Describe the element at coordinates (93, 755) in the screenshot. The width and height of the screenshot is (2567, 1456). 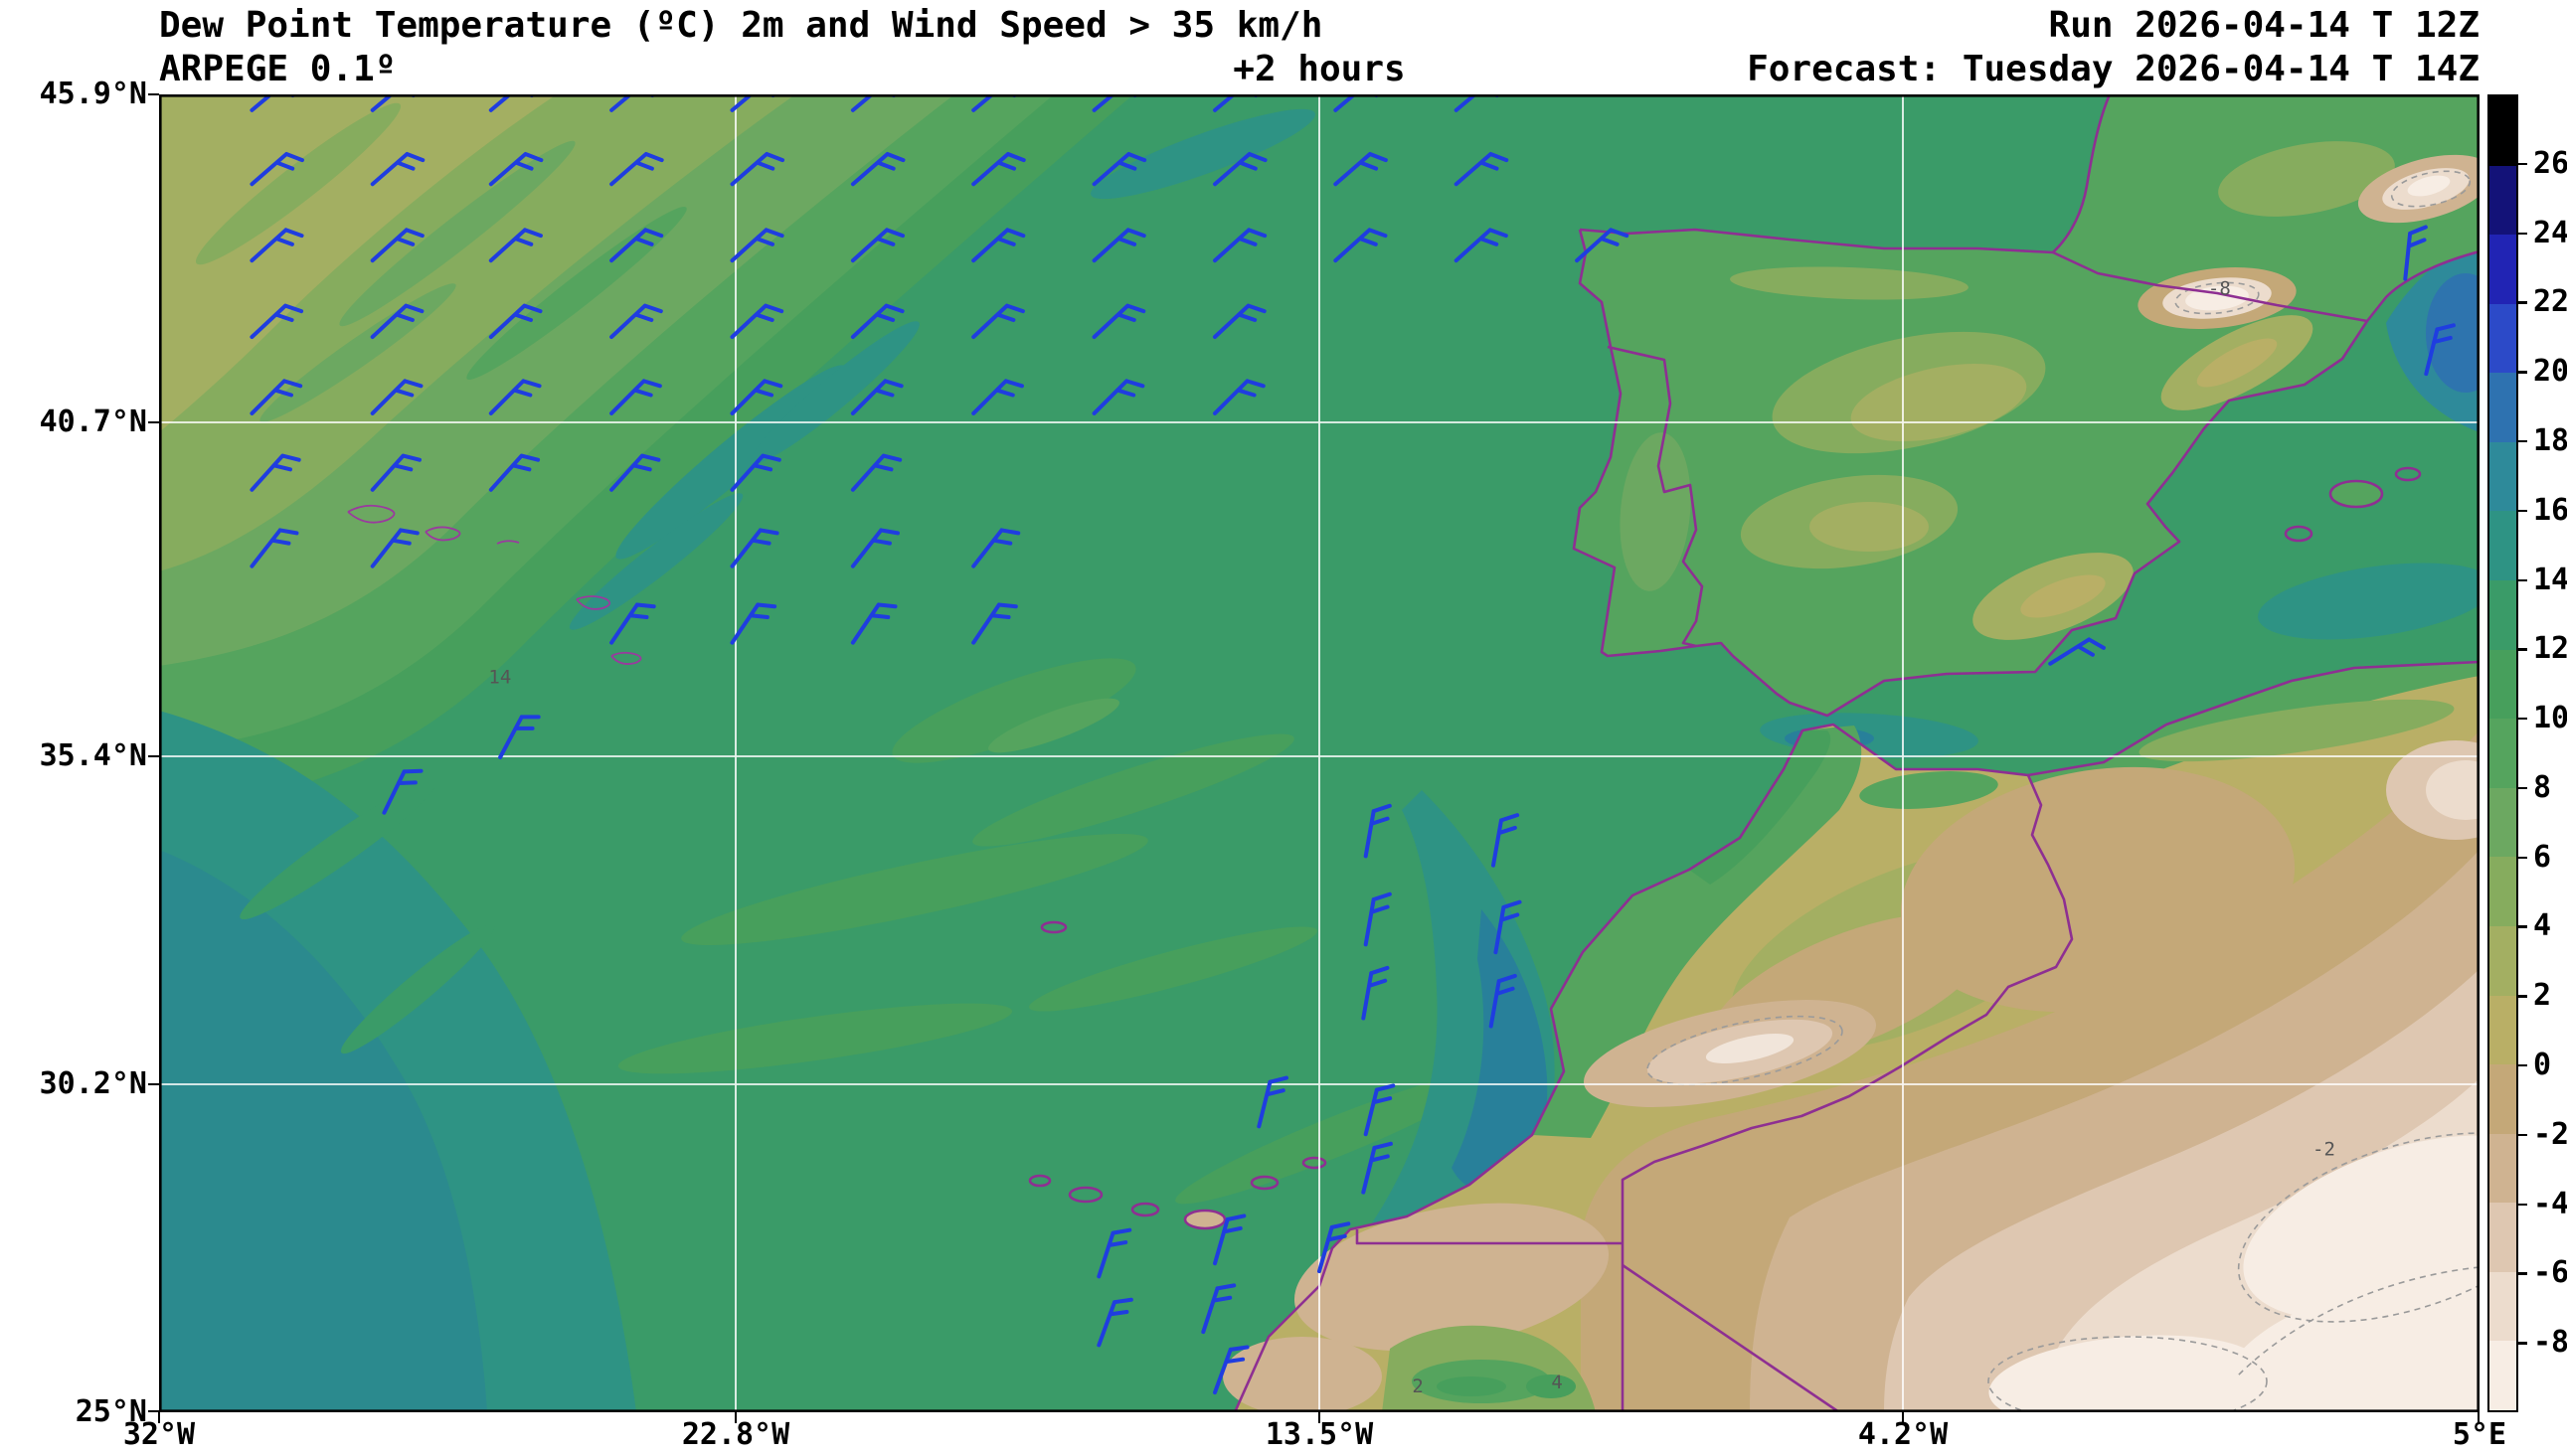
I see `y-tick-label: 35.4°N` at that location.